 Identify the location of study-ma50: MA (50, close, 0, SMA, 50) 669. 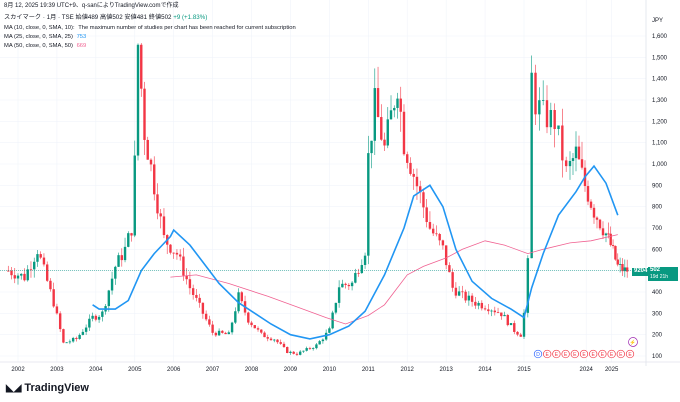
(45, 46).